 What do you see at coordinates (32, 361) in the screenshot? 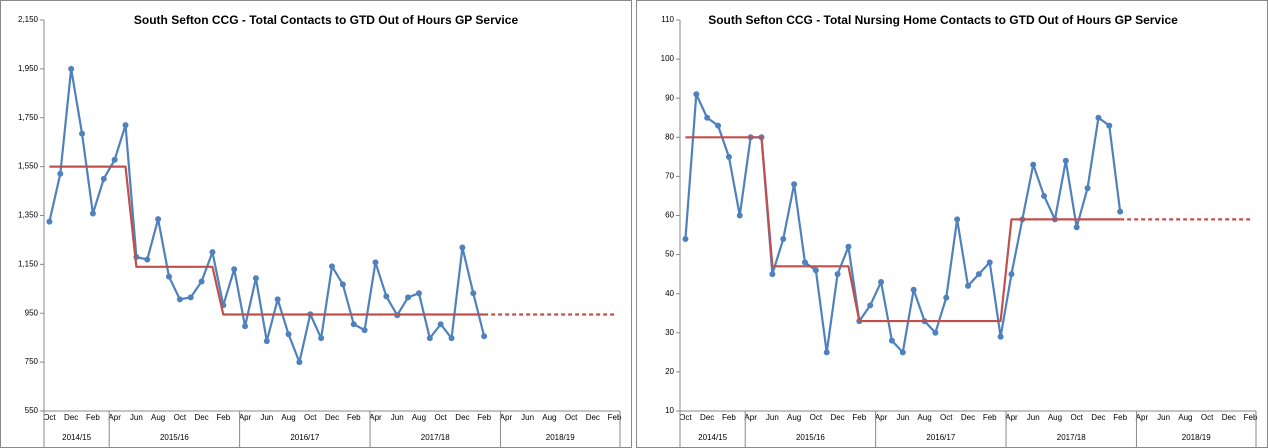
I see `y-tick-label: 750` at bounding box center [32, 361].